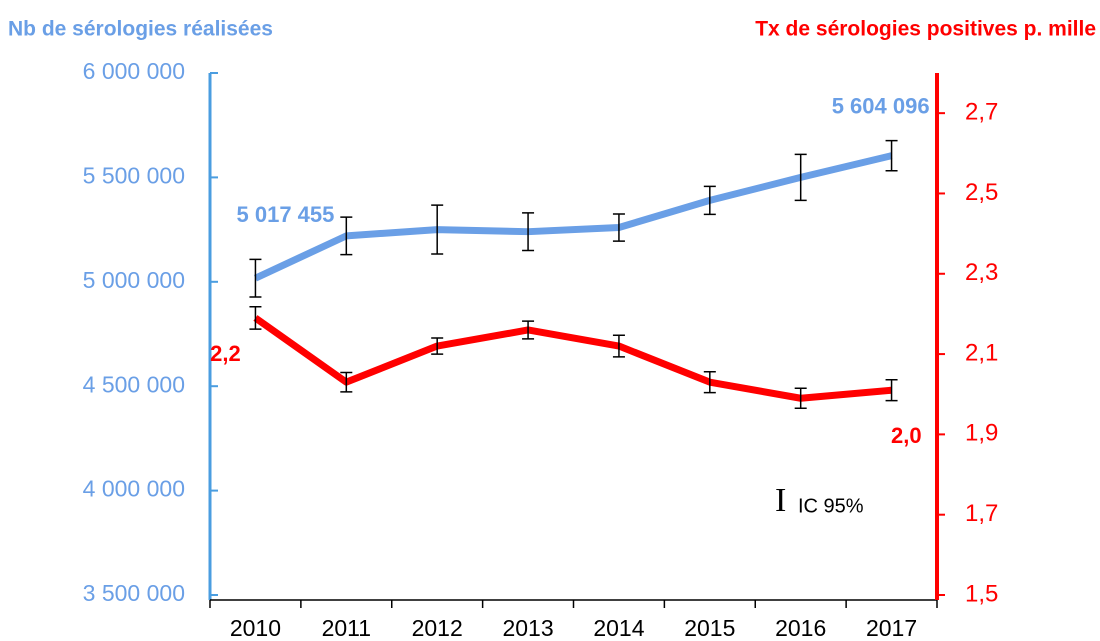 Image resolution: width=1100 pixels, height=641 pixels. I want to click on y2-tick-label: 2,1, so click(981, 352).